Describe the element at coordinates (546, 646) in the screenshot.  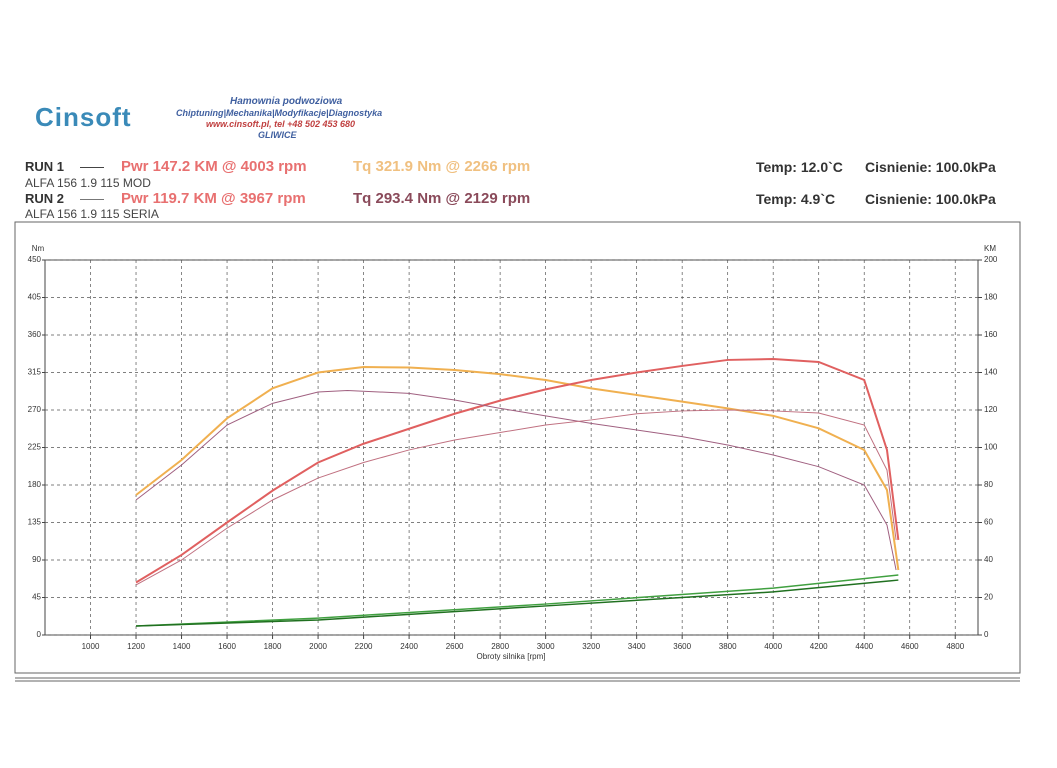
I see `x-tick-label: 3000` at that location.